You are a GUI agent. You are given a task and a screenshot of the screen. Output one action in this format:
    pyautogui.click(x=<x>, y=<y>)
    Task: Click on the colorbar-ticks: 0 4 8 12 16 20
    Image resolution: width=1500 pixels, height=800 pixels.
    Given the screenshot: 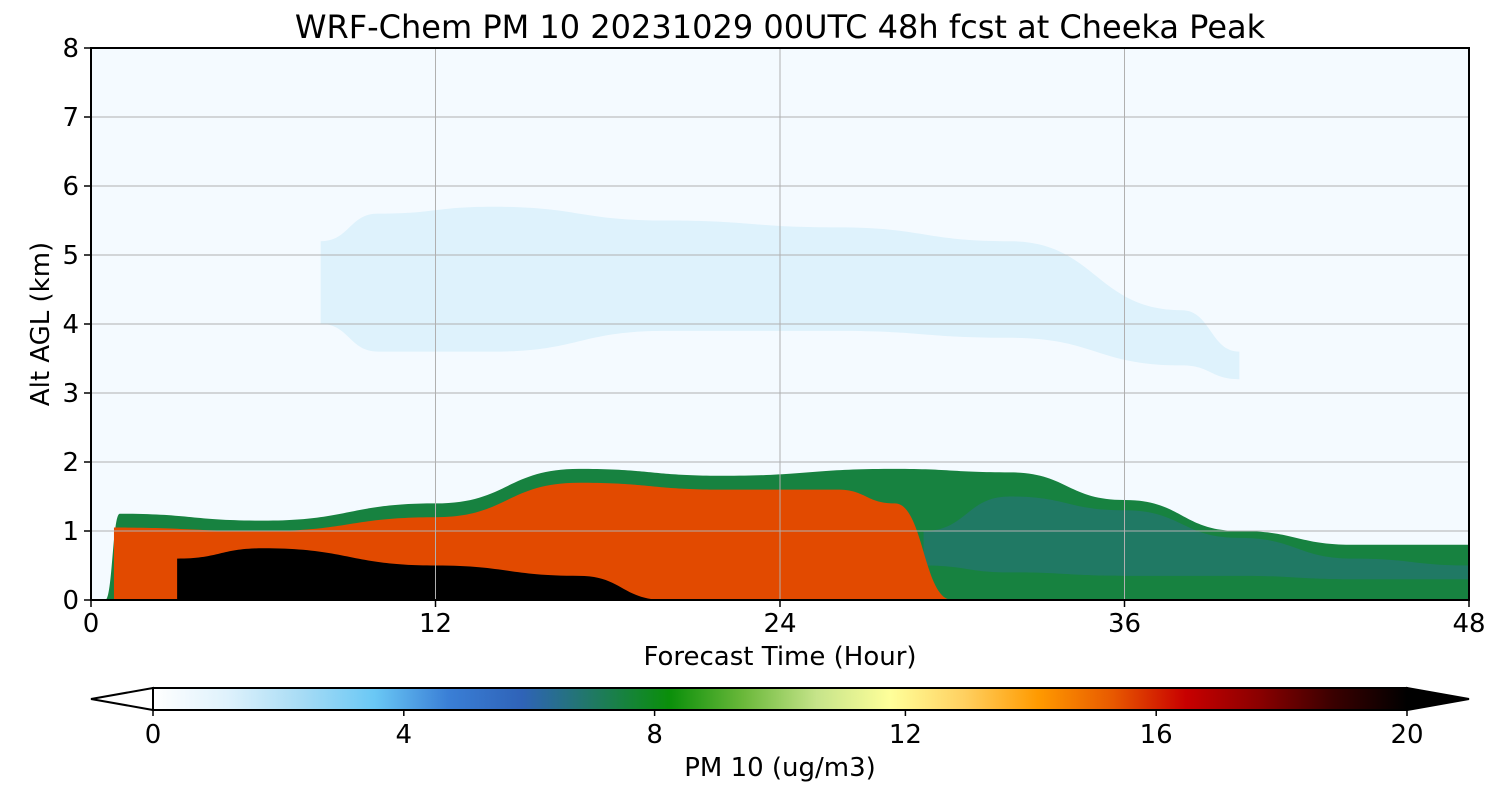 What is the action you would take?
    pyautogui.click(x=784, y=730)
    